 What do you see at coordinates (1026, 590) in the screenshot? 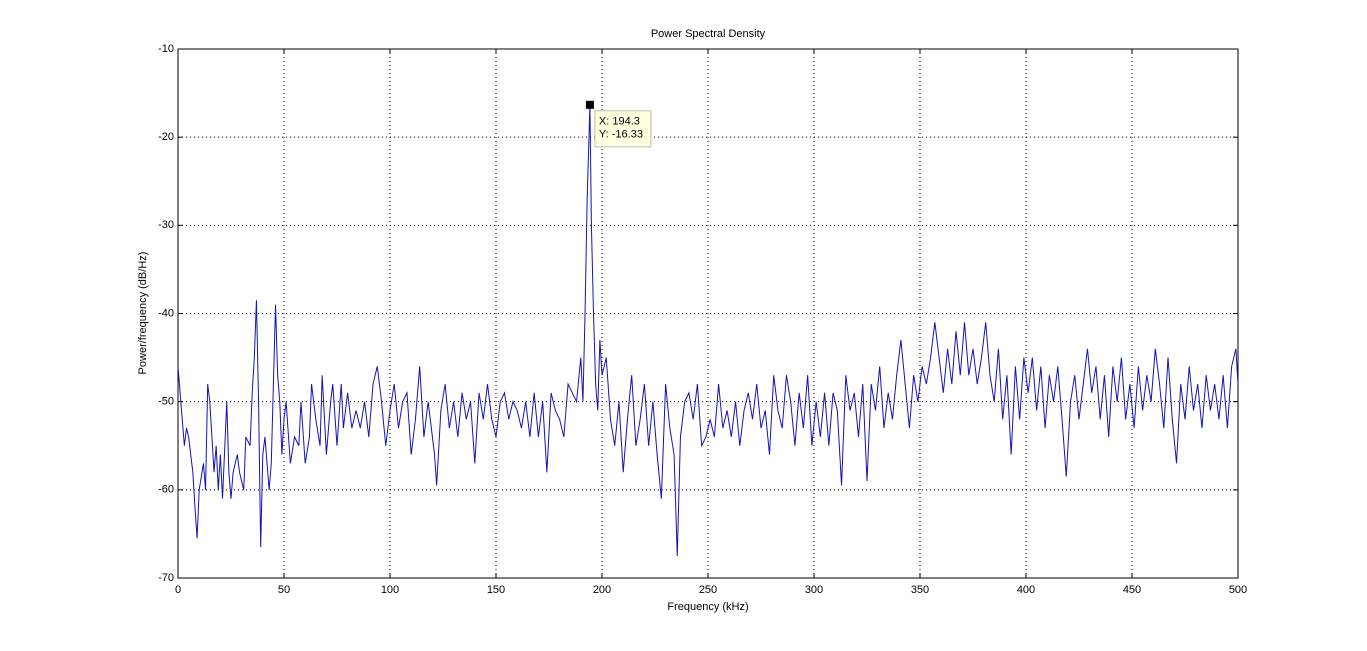
I see `x-tick-label: 400` at bounding box center [1026, 590].